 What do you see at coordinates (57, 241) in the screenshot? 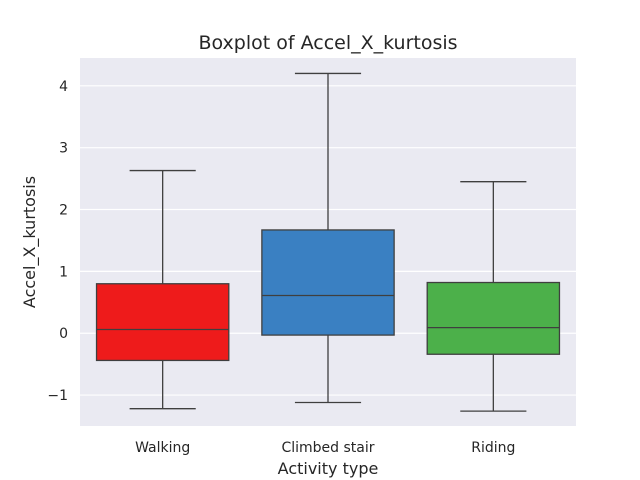
I see `y-tick-labels: −1 0 1 2 3 4` at bounding box center [57, 241].